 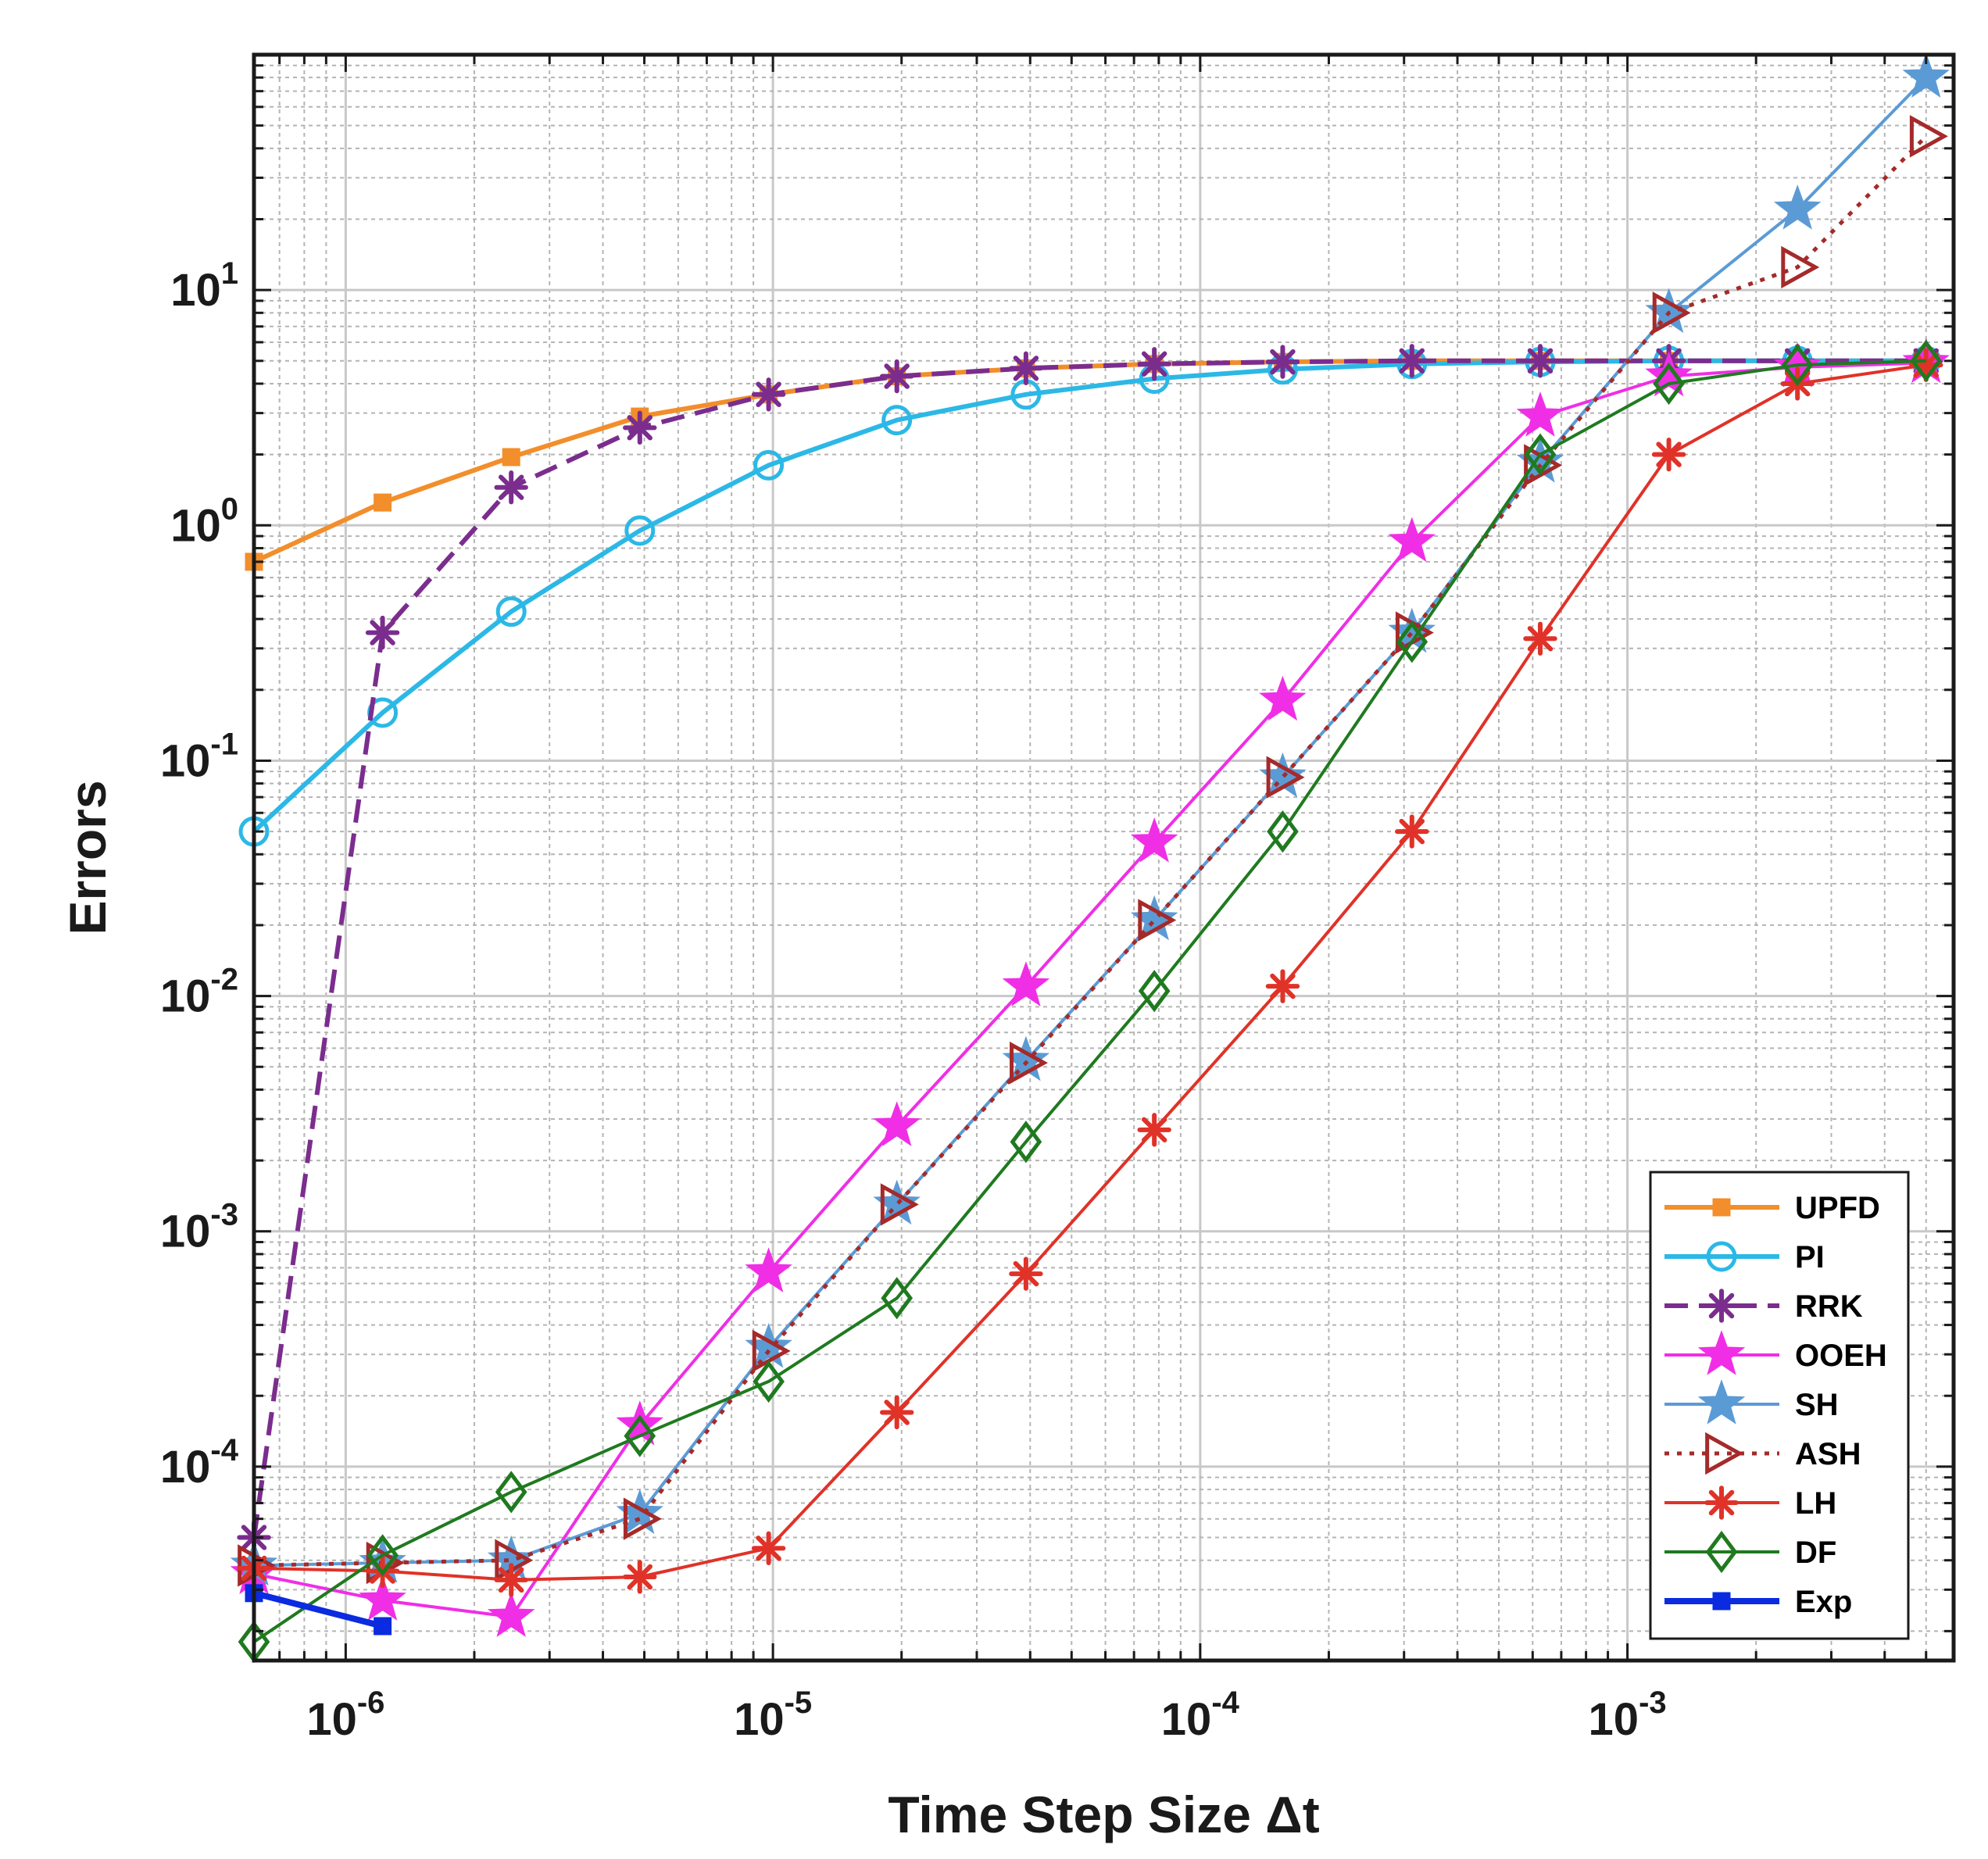 What do you see at coordinates (1103, 1814) in the screenshot?
I see `x-axis-label: Time Step Size Δt` at bounding box center [1103, 1814].